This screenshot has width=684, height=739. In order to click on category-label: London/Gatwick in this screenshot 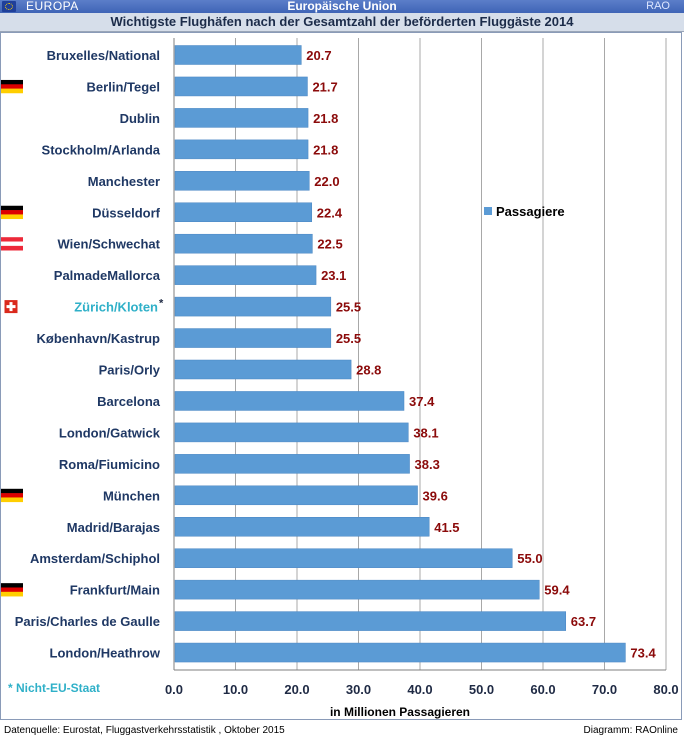, I will do `click(110, 432)`.